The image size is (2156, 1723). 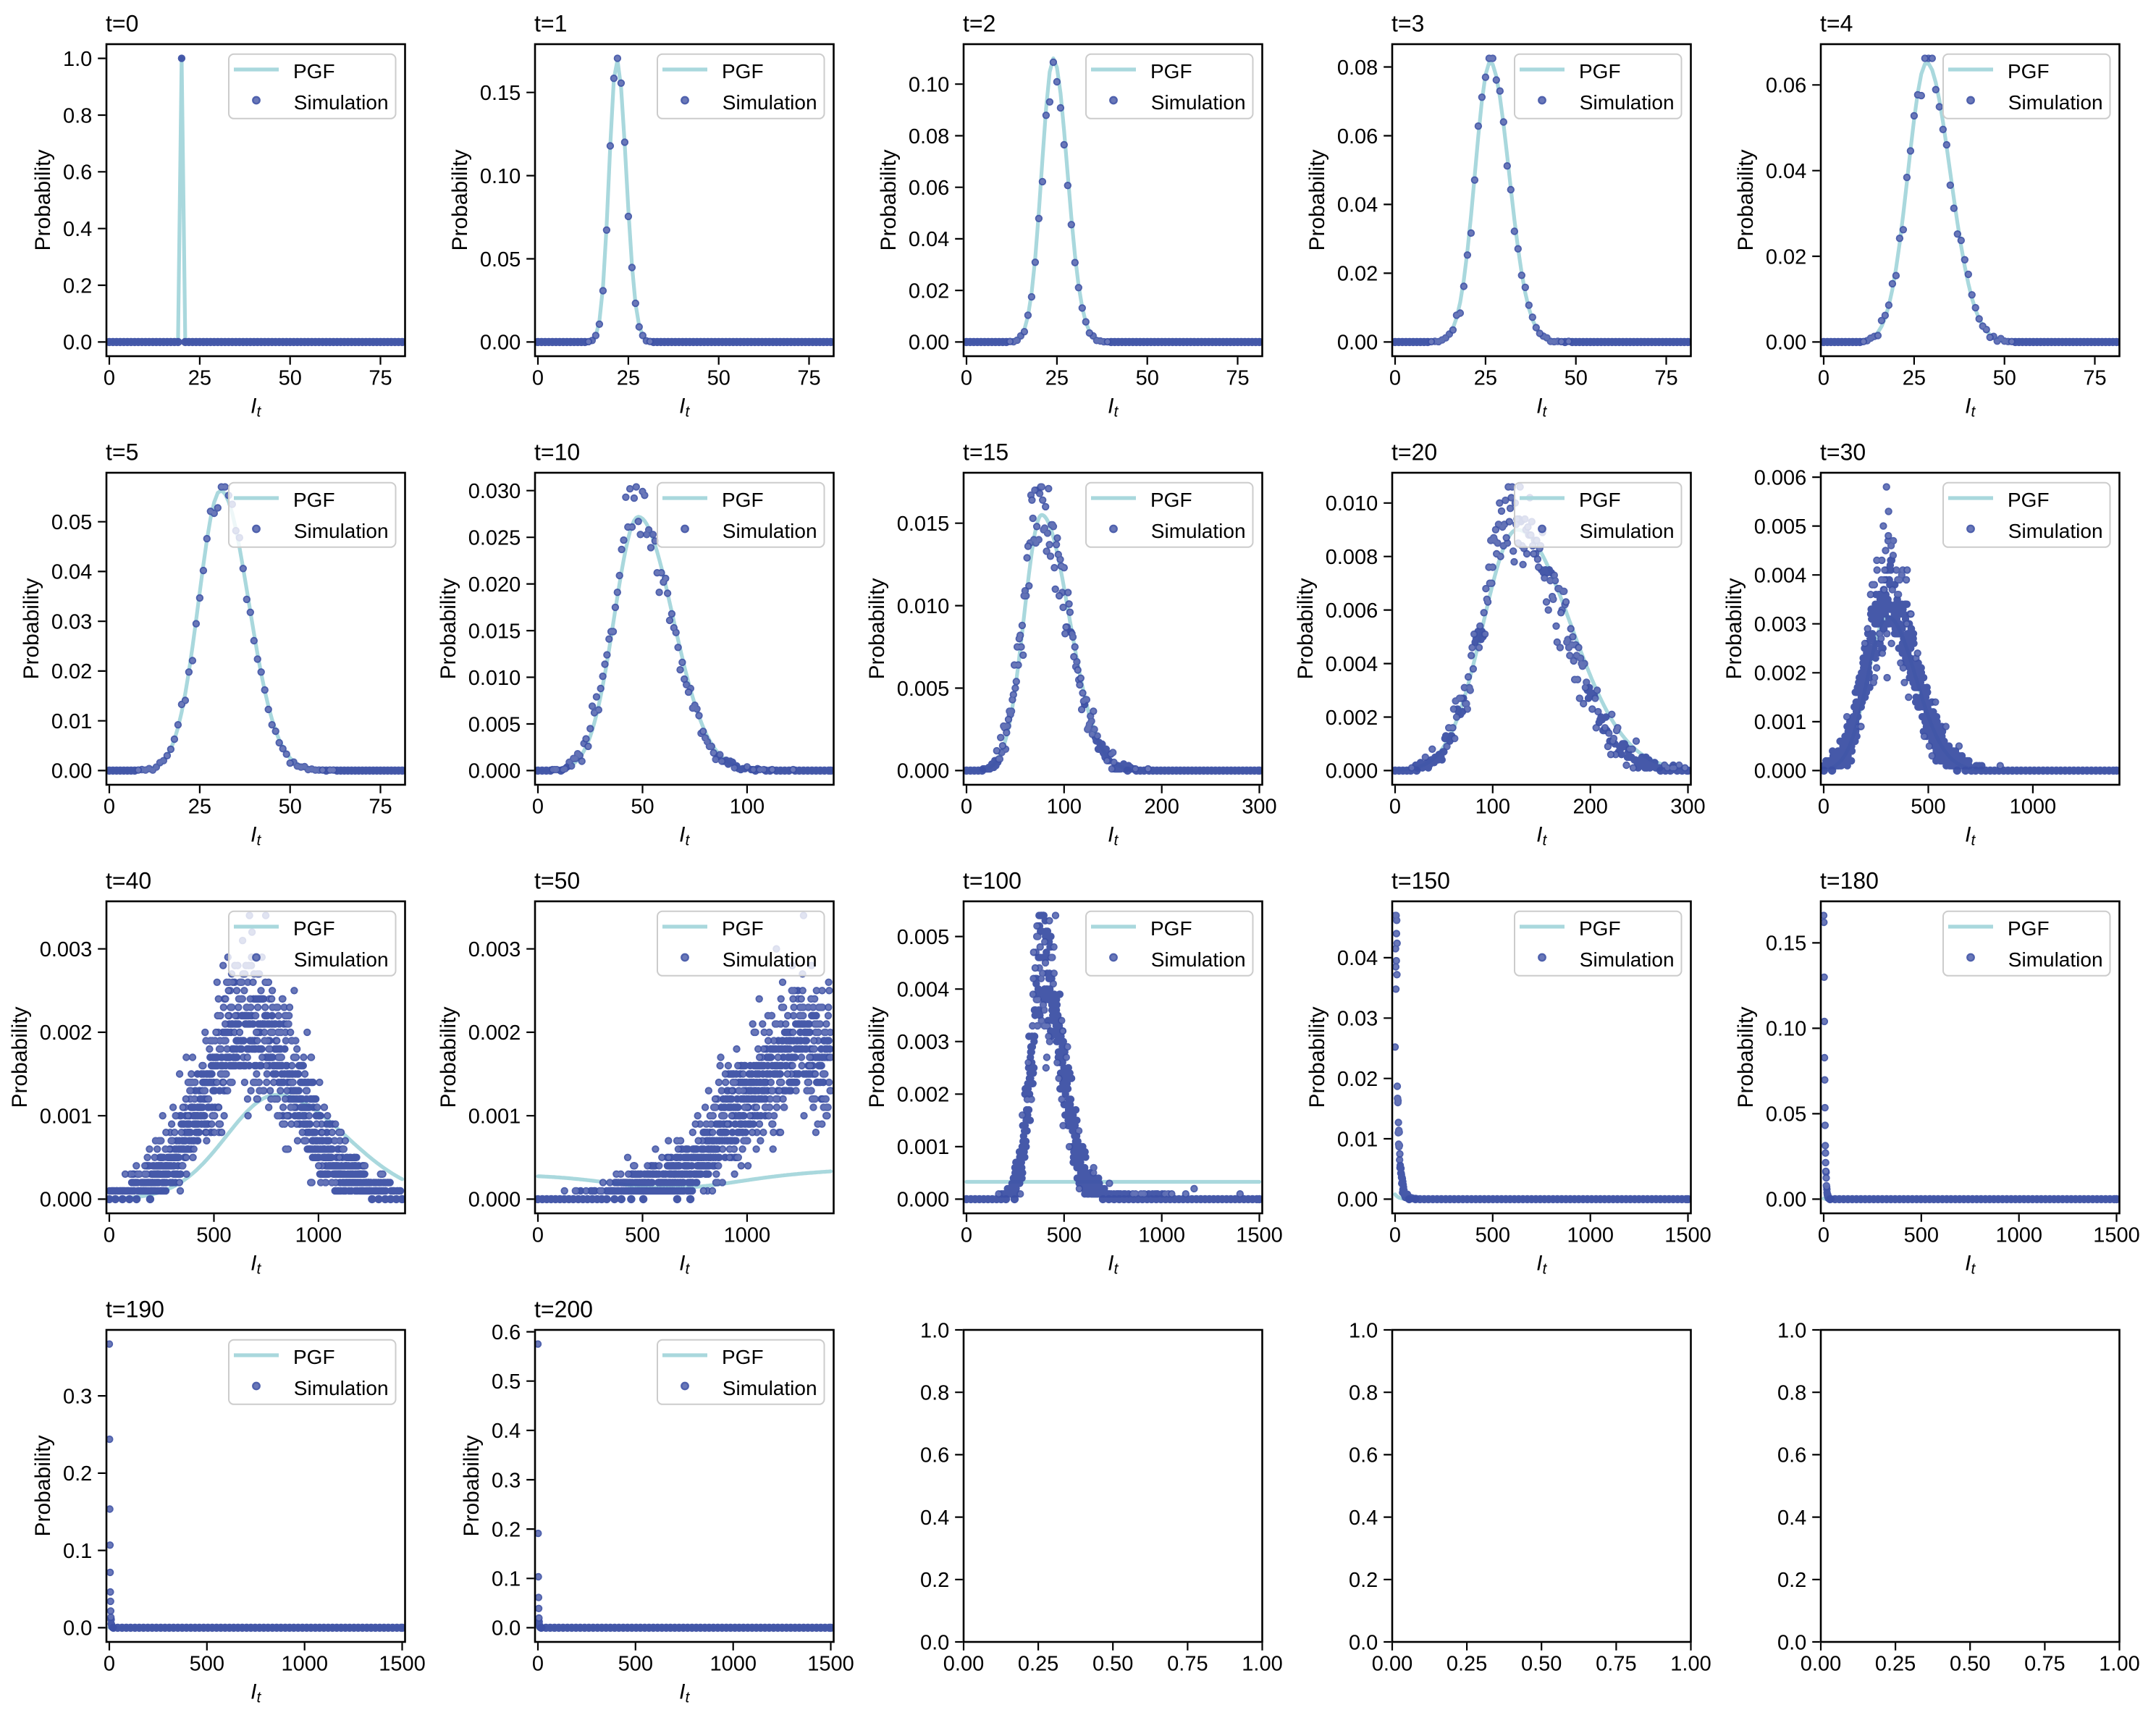 What do you see at coordinates (1970, 1664) in the screenshot?
I see `svg-text: 0.50` at bounding box center [1970, 1664].